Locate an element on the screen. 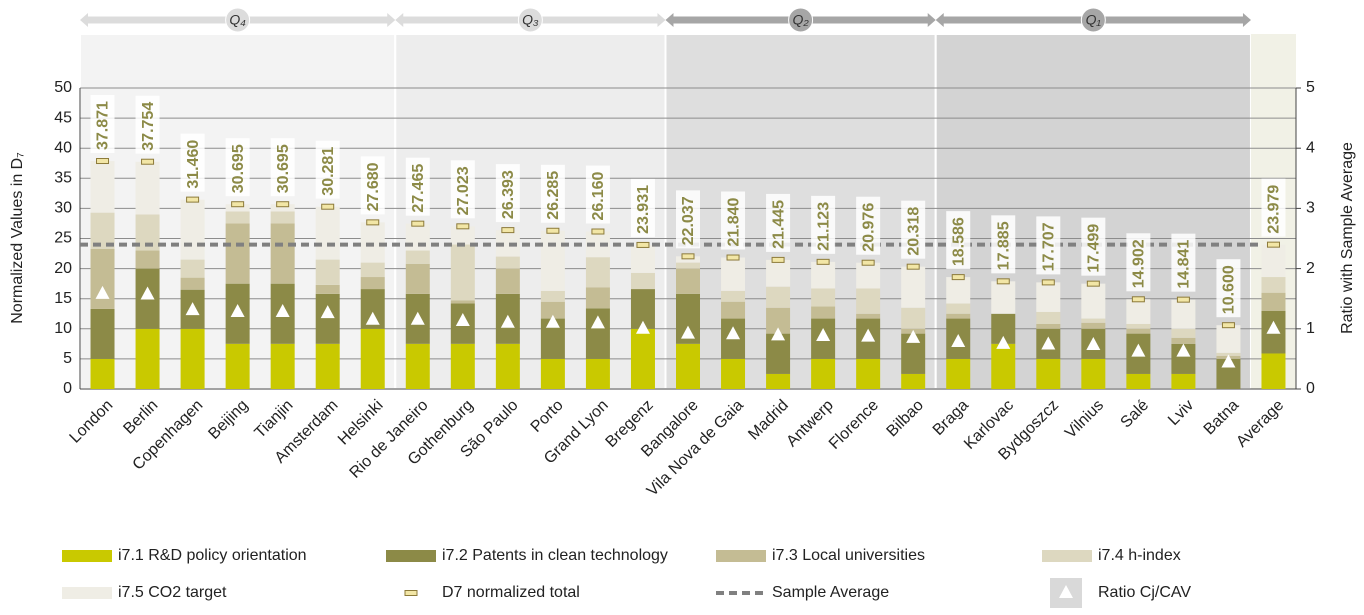 Image resolution: width=1364 pixels, height=615 pixels. group-background is located at coordinates (530, 211).